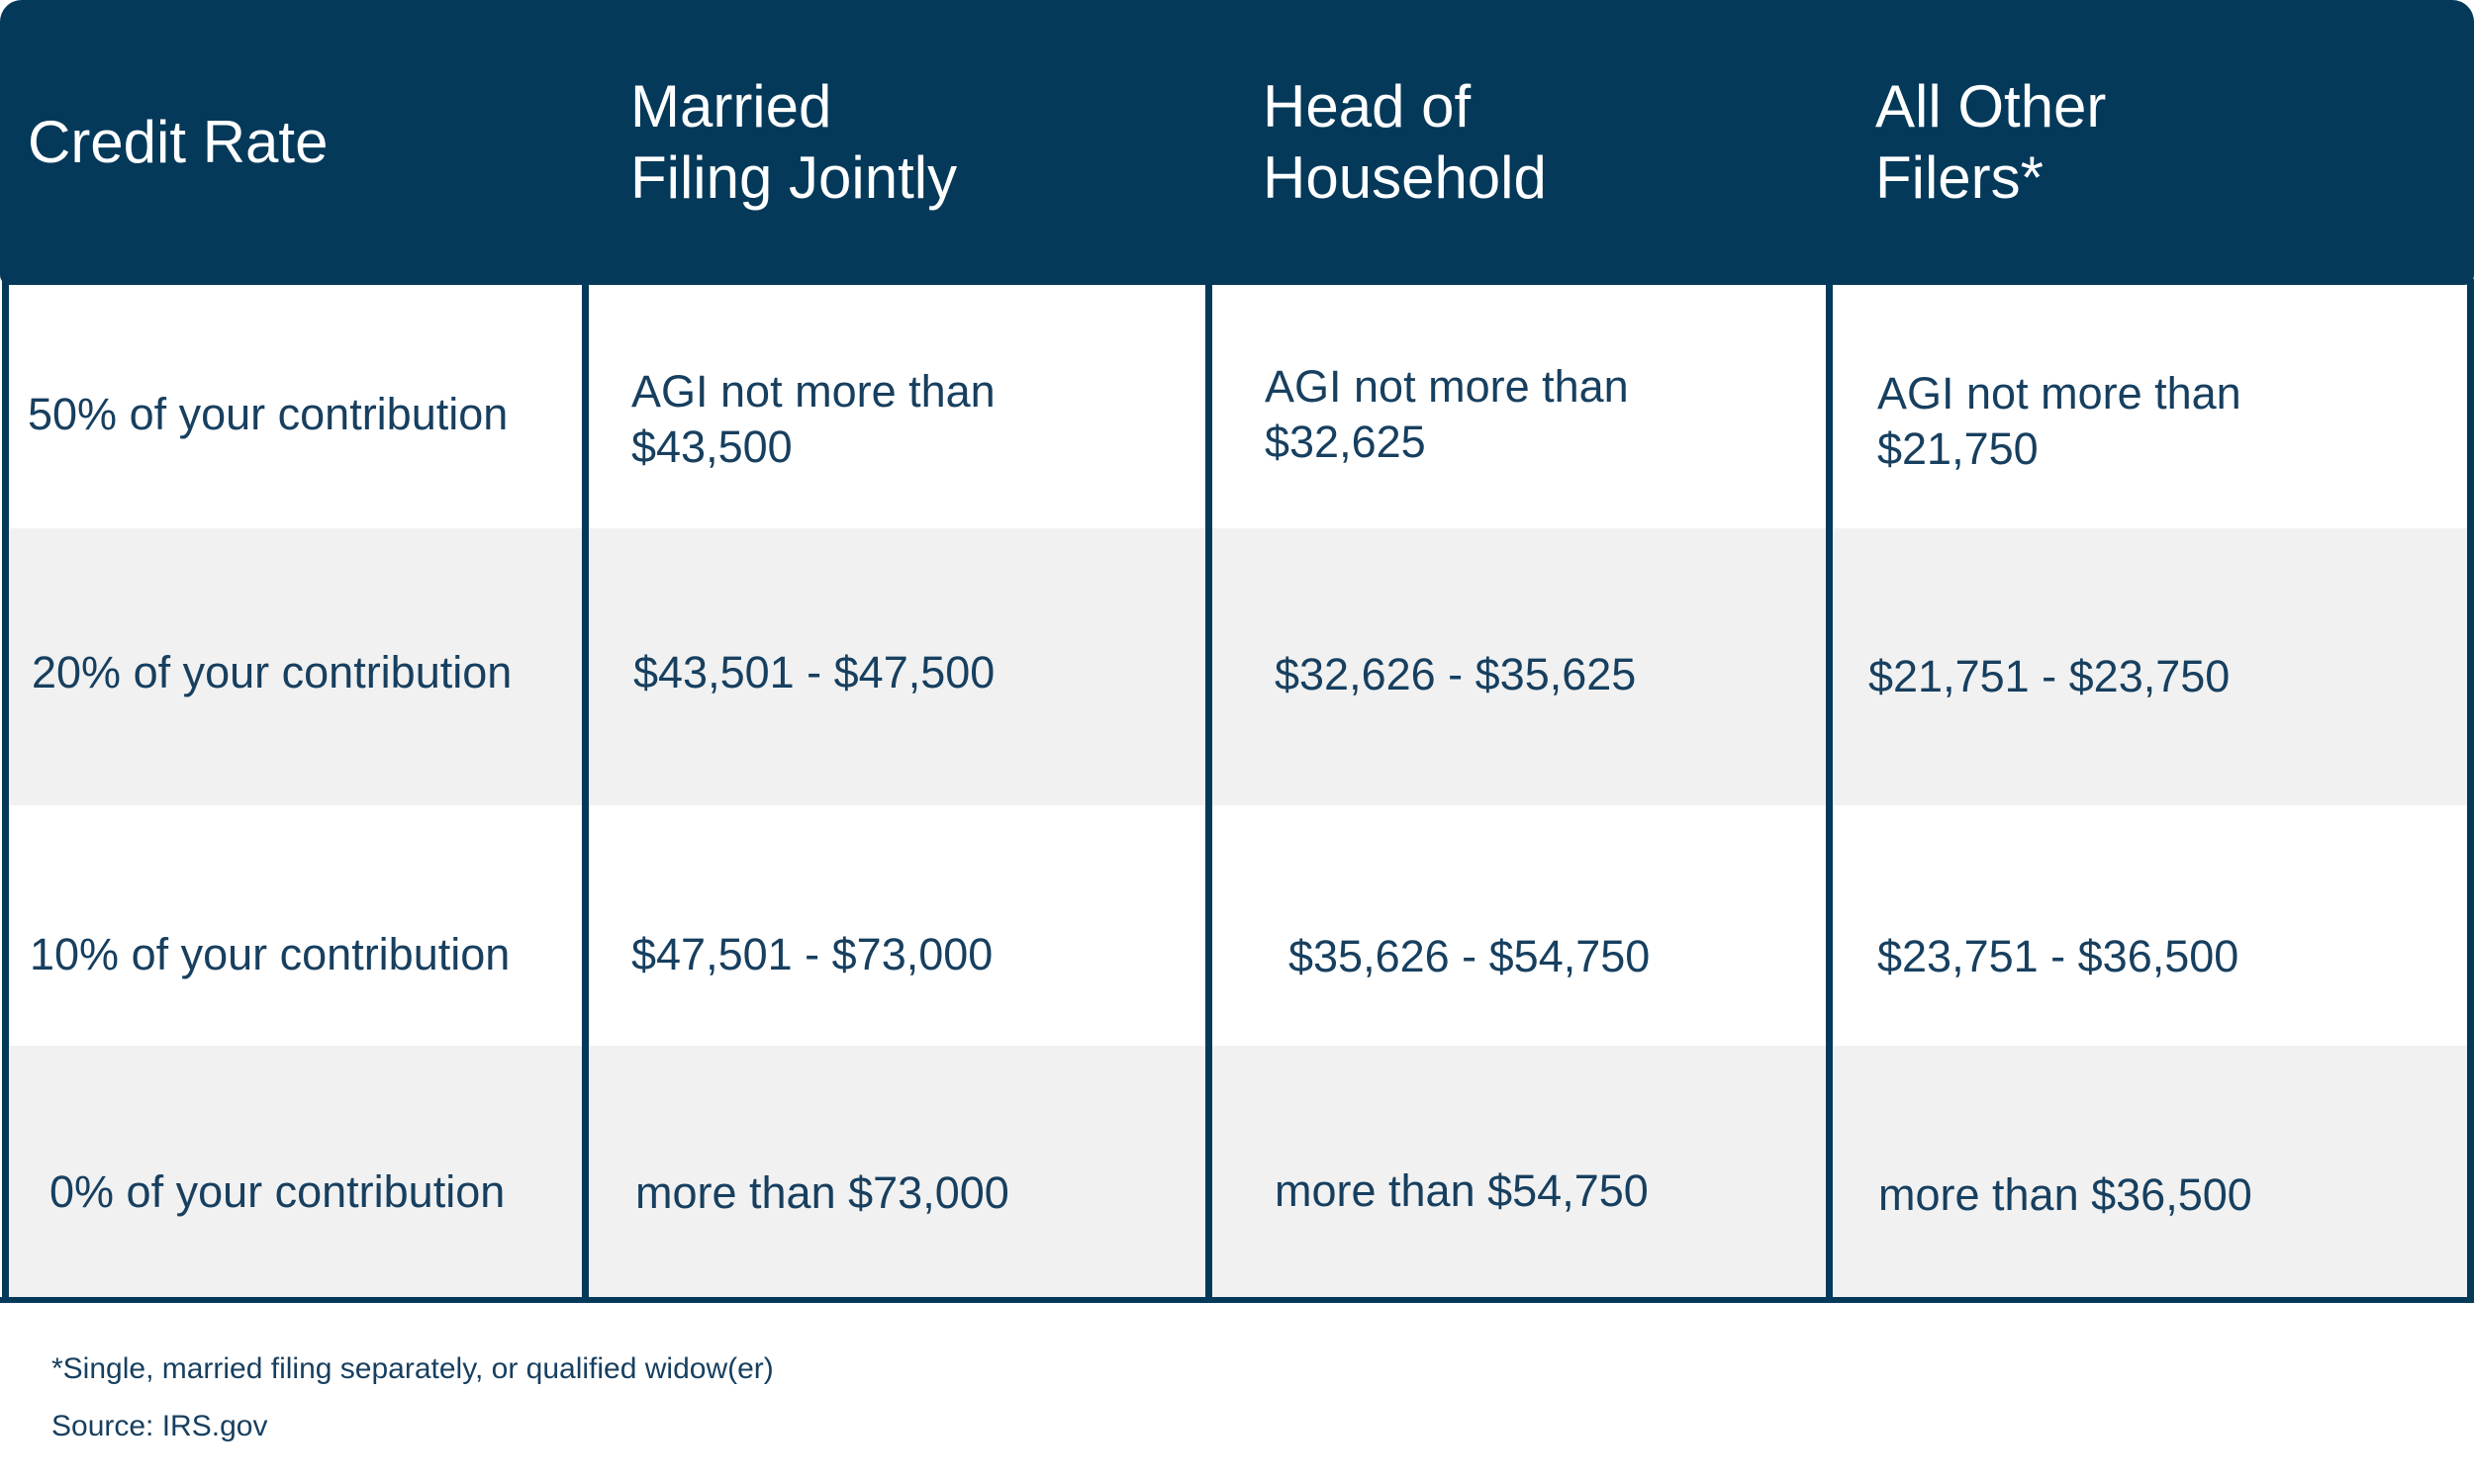 This screenshot has height=1484, width=2474. I want to click on credit-rate-cell: 20% of your contribution, so click(273, 672).